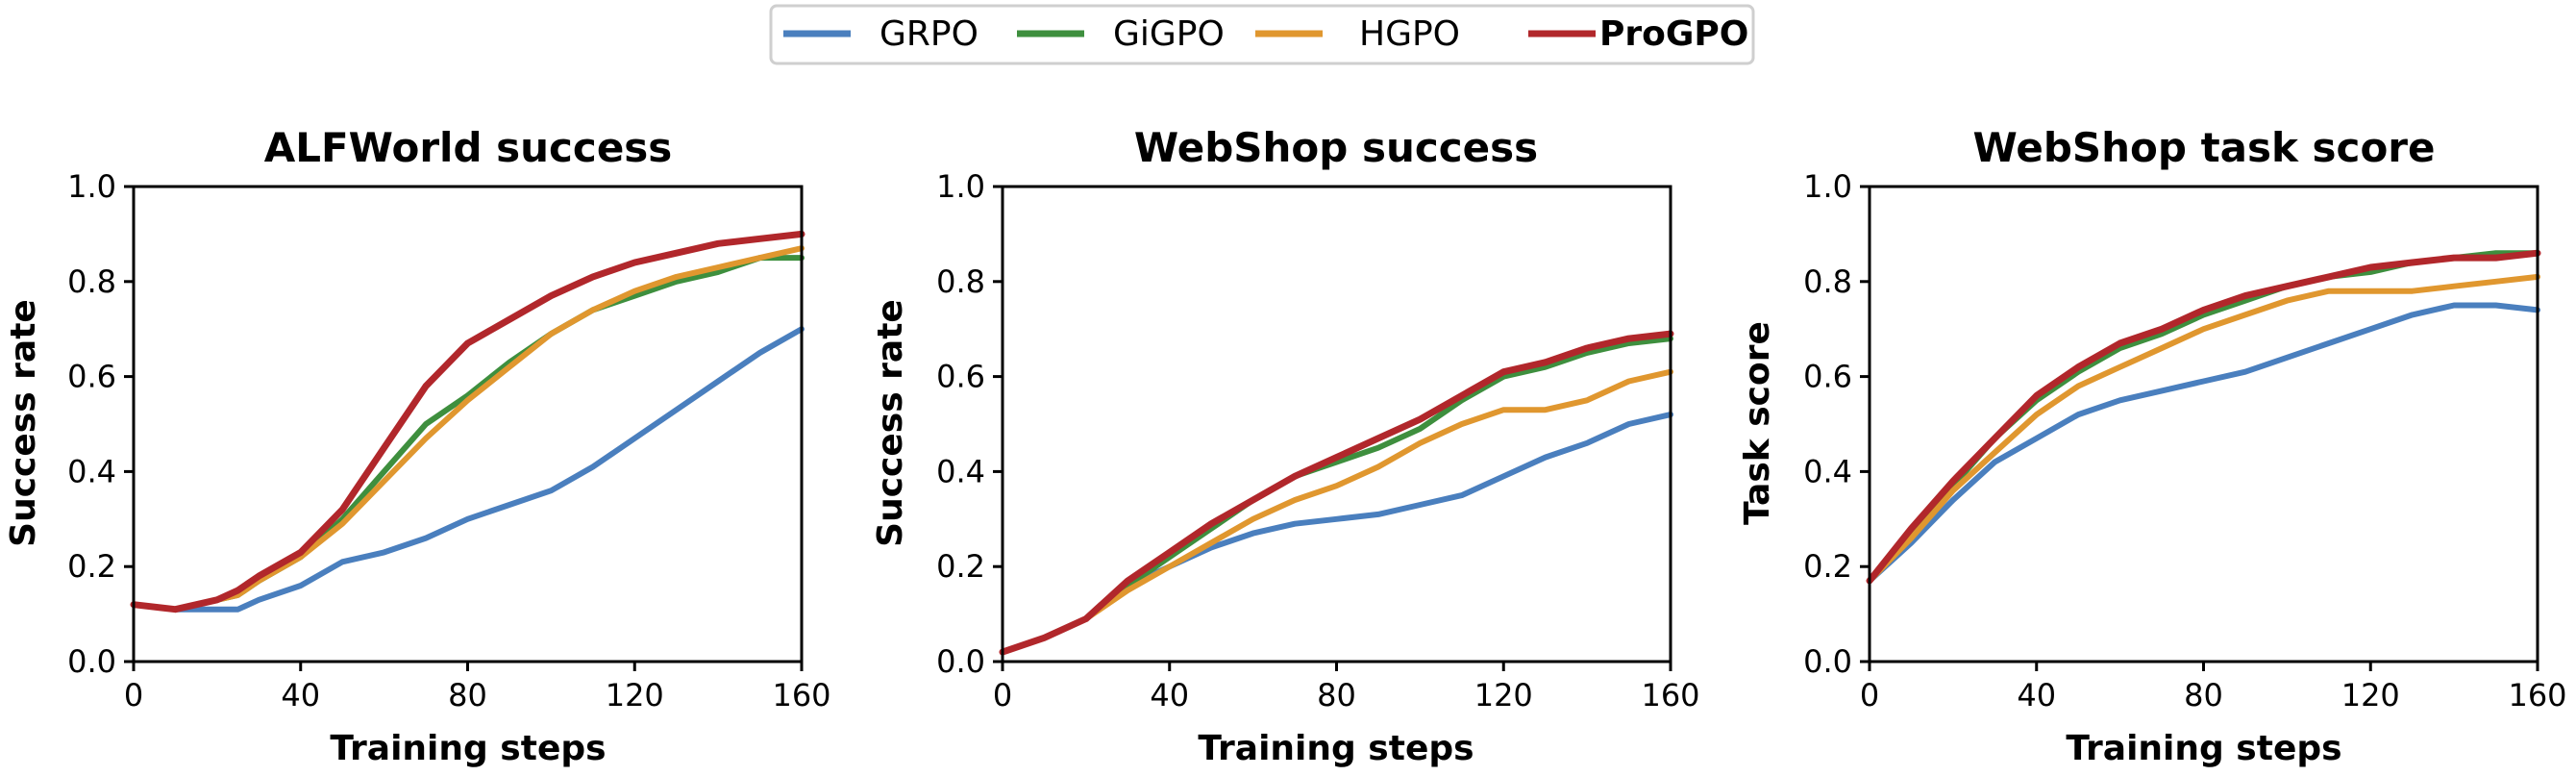 The height and width of the screenshot is (776, 2576). I want to click on panel-title: WebShop success, so click(1336, 147).